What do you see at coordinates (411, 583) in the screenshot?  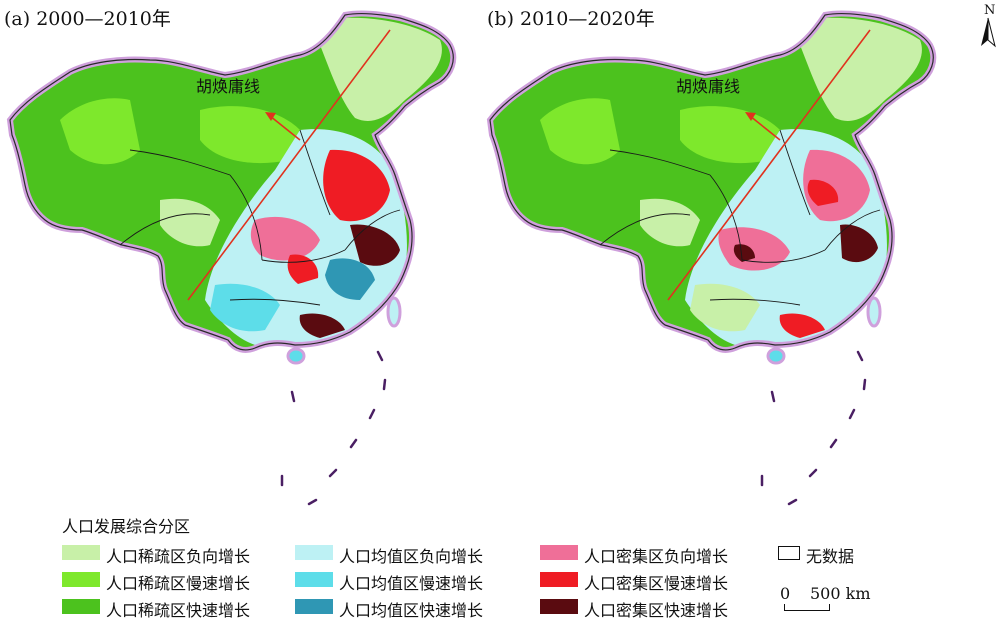 I see `legend-label: 人口均值区慢速增长` at bounding box center [411, 583].